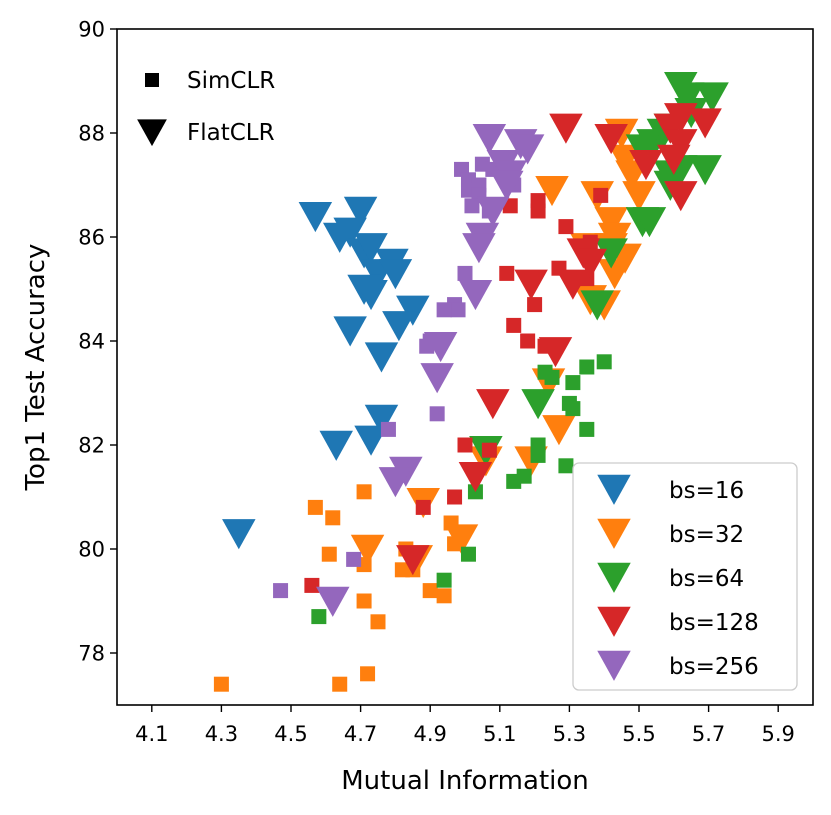  What do you see at coordinates (706, 535) in the screenshot?
I see `color-legend-label: bs=32` at bounding box center [706, 535].